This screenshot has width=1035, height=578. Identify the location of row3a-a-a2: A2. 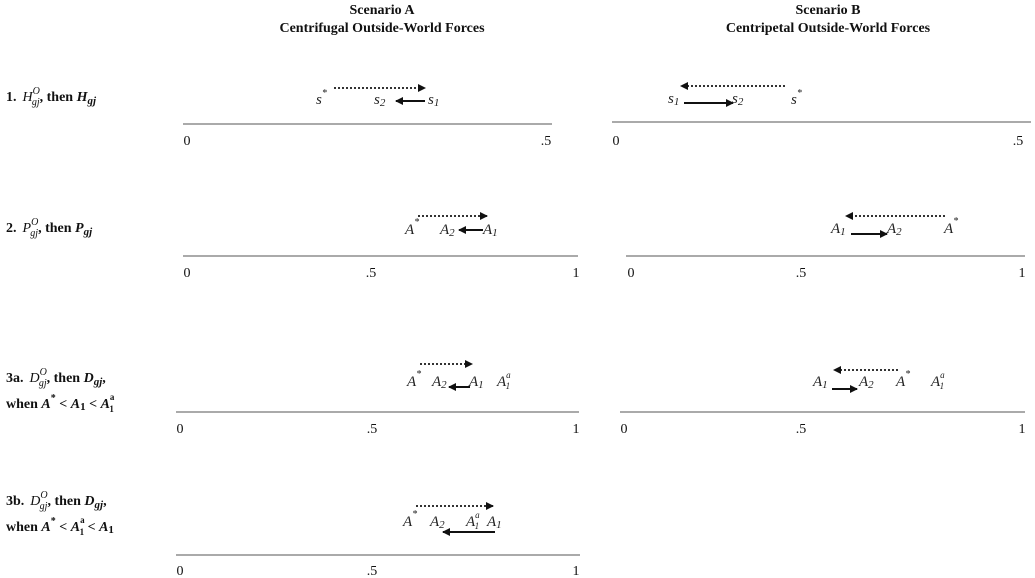
(439, 382).